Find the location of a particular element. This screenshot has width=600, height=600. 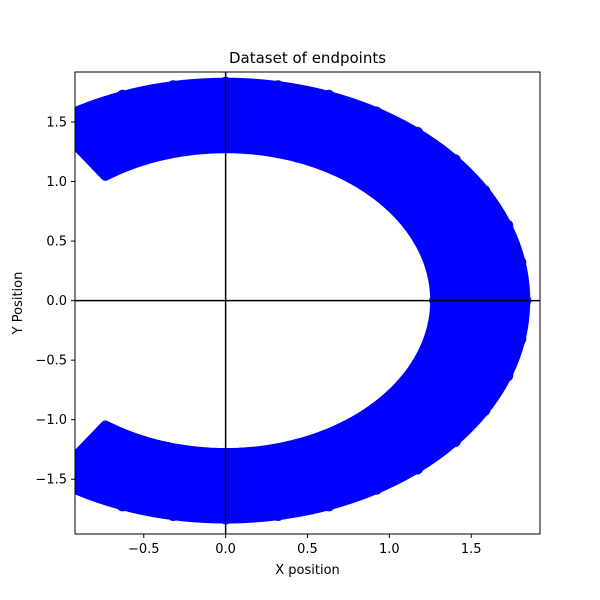

y-tick-label: 0.0 is located at coordinates (56, 301).